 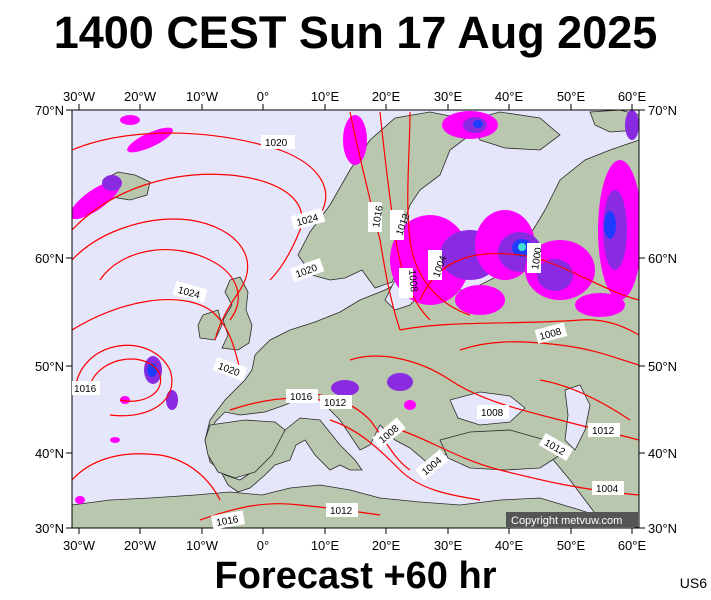 I want to click on isobar-label: 1020, so click(x=278, y=142).